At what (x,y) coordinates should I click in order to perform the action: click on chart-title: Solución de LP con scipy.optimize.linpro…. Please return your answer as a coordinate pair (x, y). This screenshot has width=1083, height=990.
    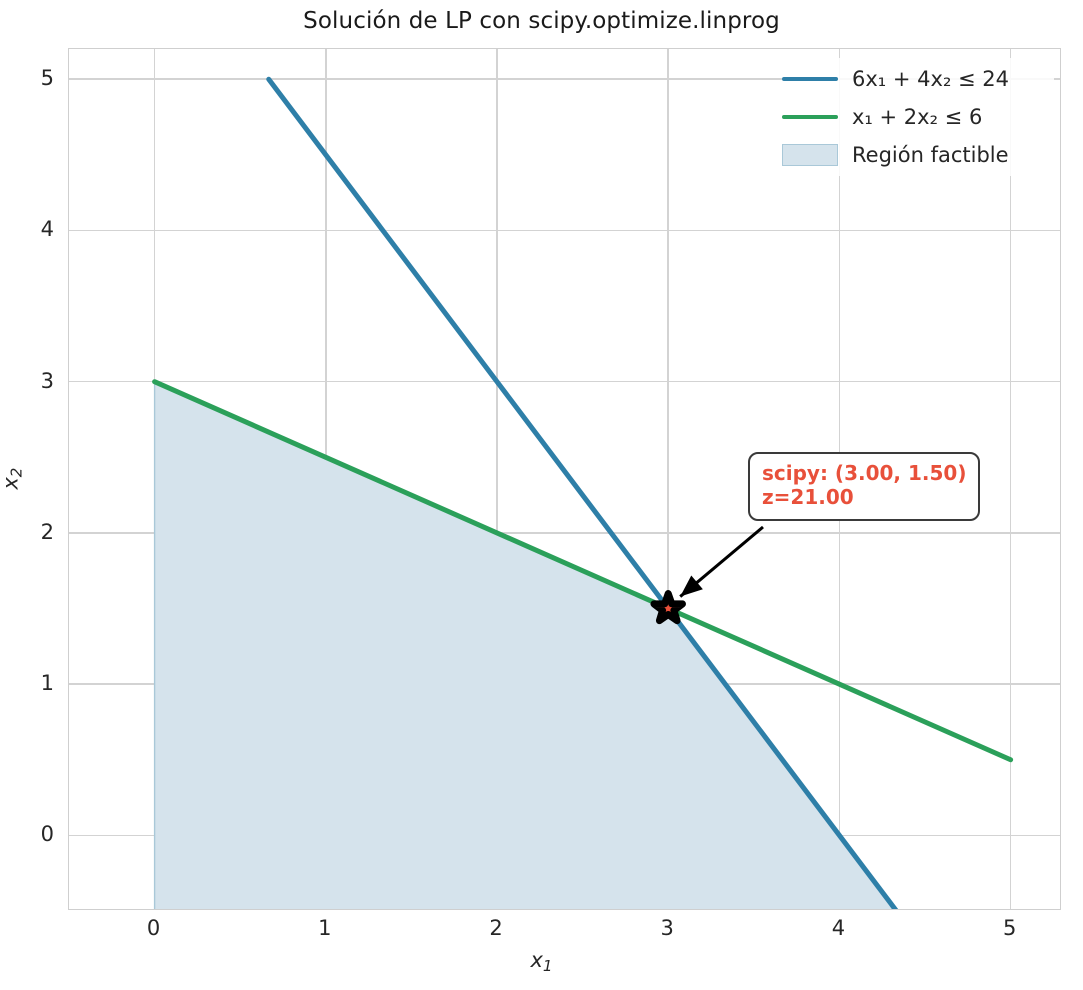
    Looking at the image, I should click on (541, 21).